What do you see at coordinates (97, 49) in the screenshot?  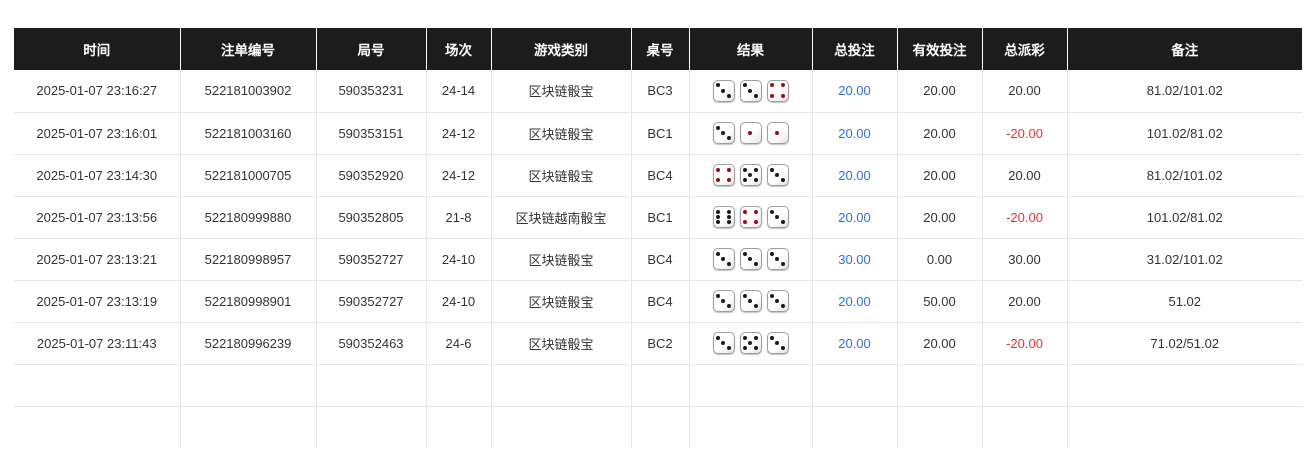 I see `column-header-time: 时间` at bounding box center [97, 49].